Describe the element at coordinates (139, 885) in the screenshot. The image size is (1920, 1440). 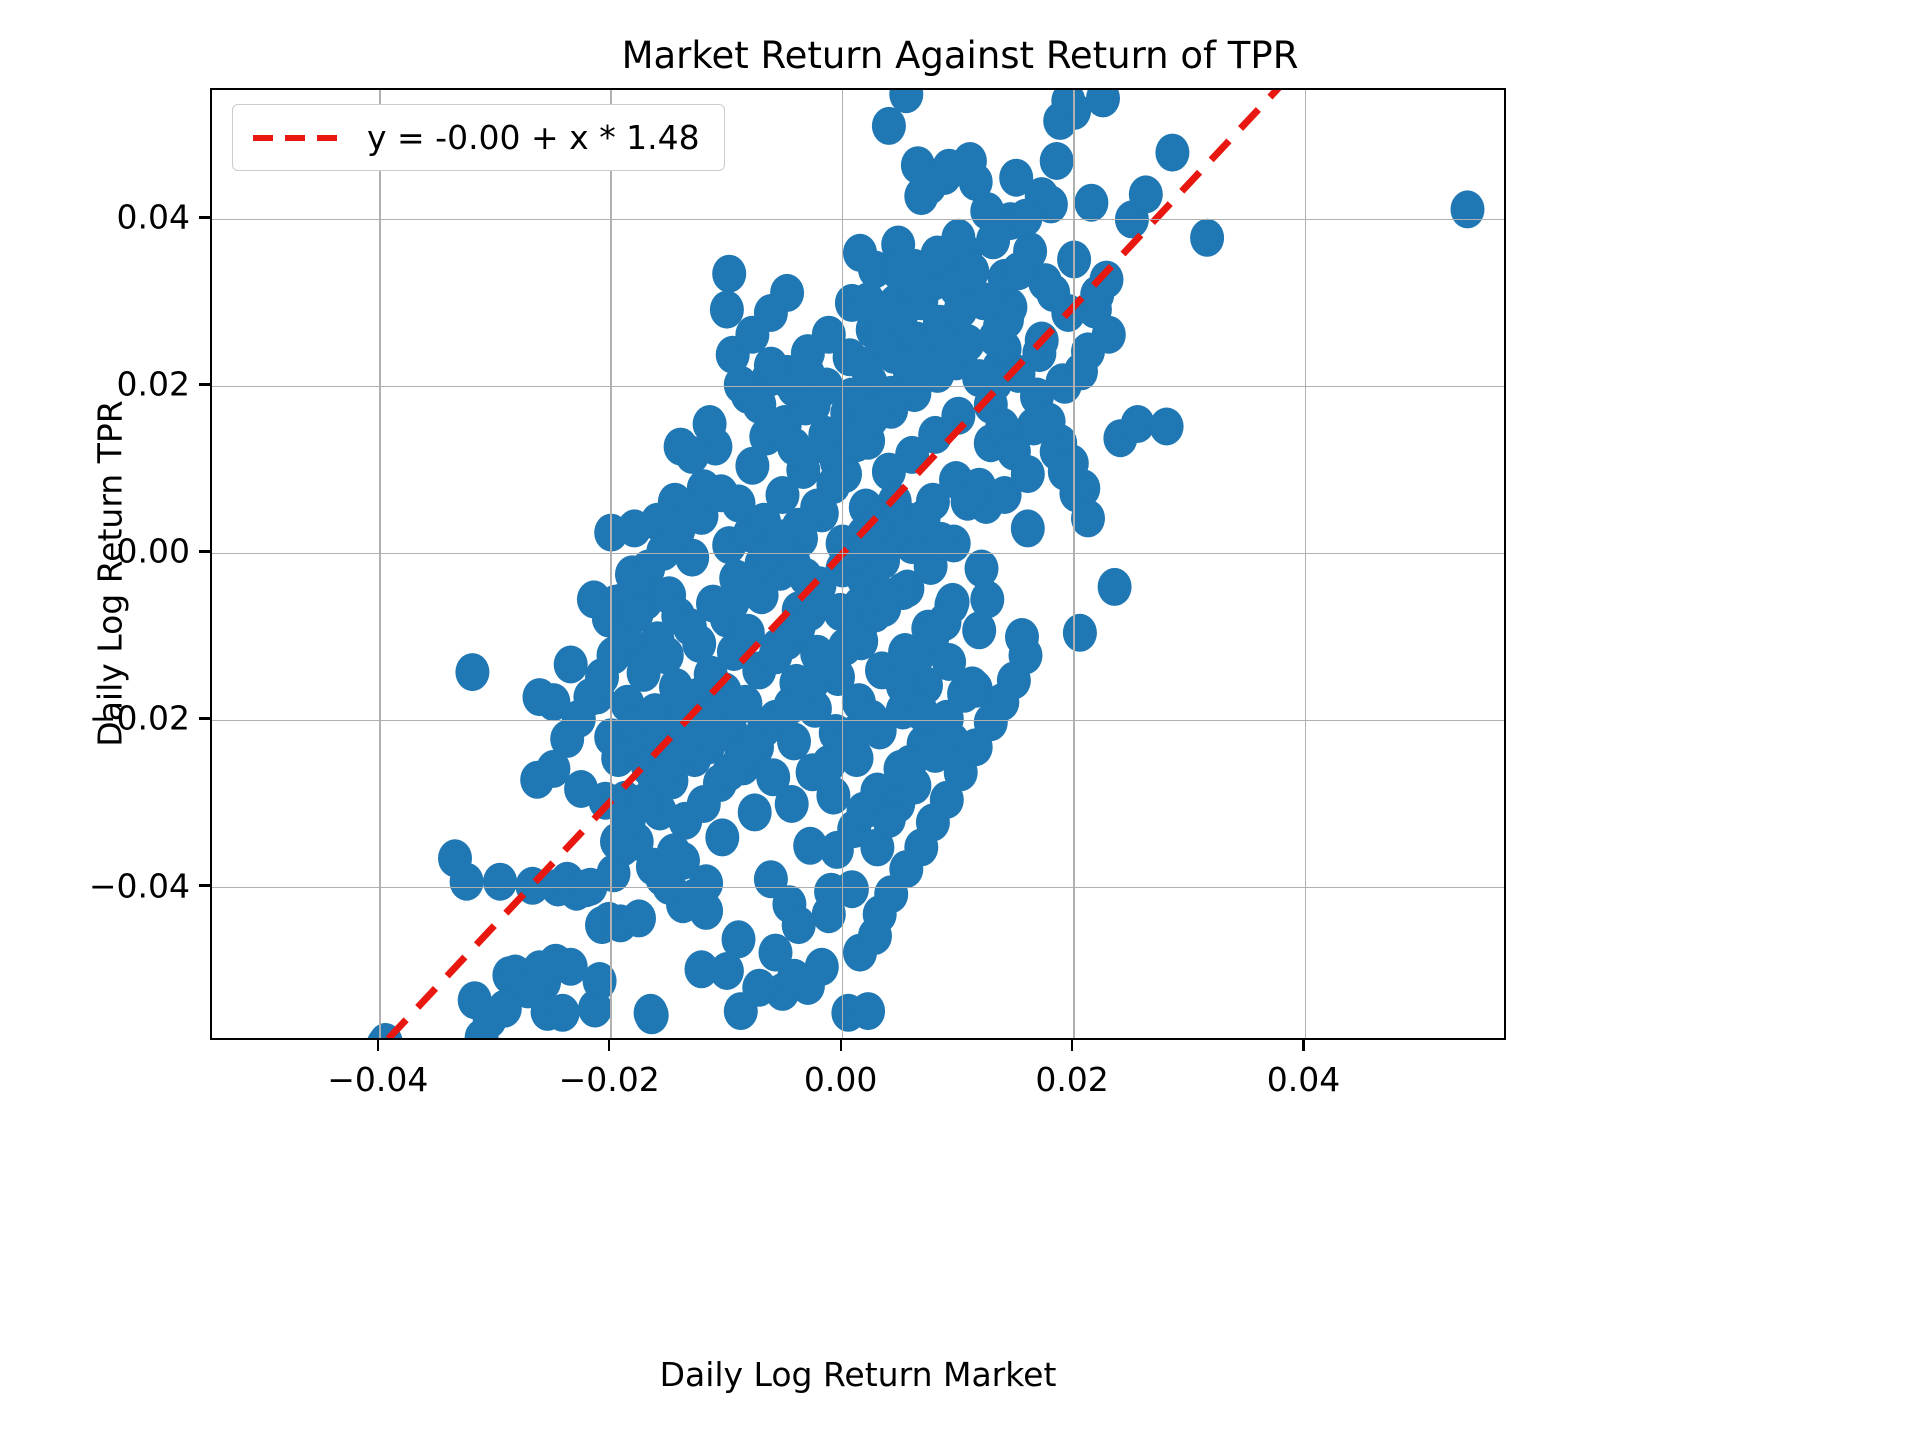
I see `y-tick-label: −0.04` at that location.